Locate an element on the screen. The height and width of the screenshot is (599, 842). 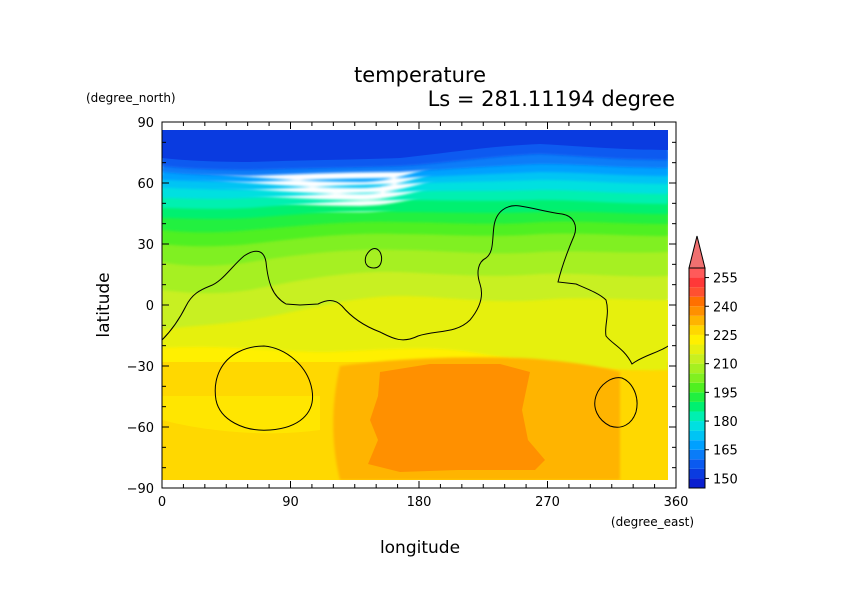
y-tick-label: 60 is located at coordinates (145, 184).